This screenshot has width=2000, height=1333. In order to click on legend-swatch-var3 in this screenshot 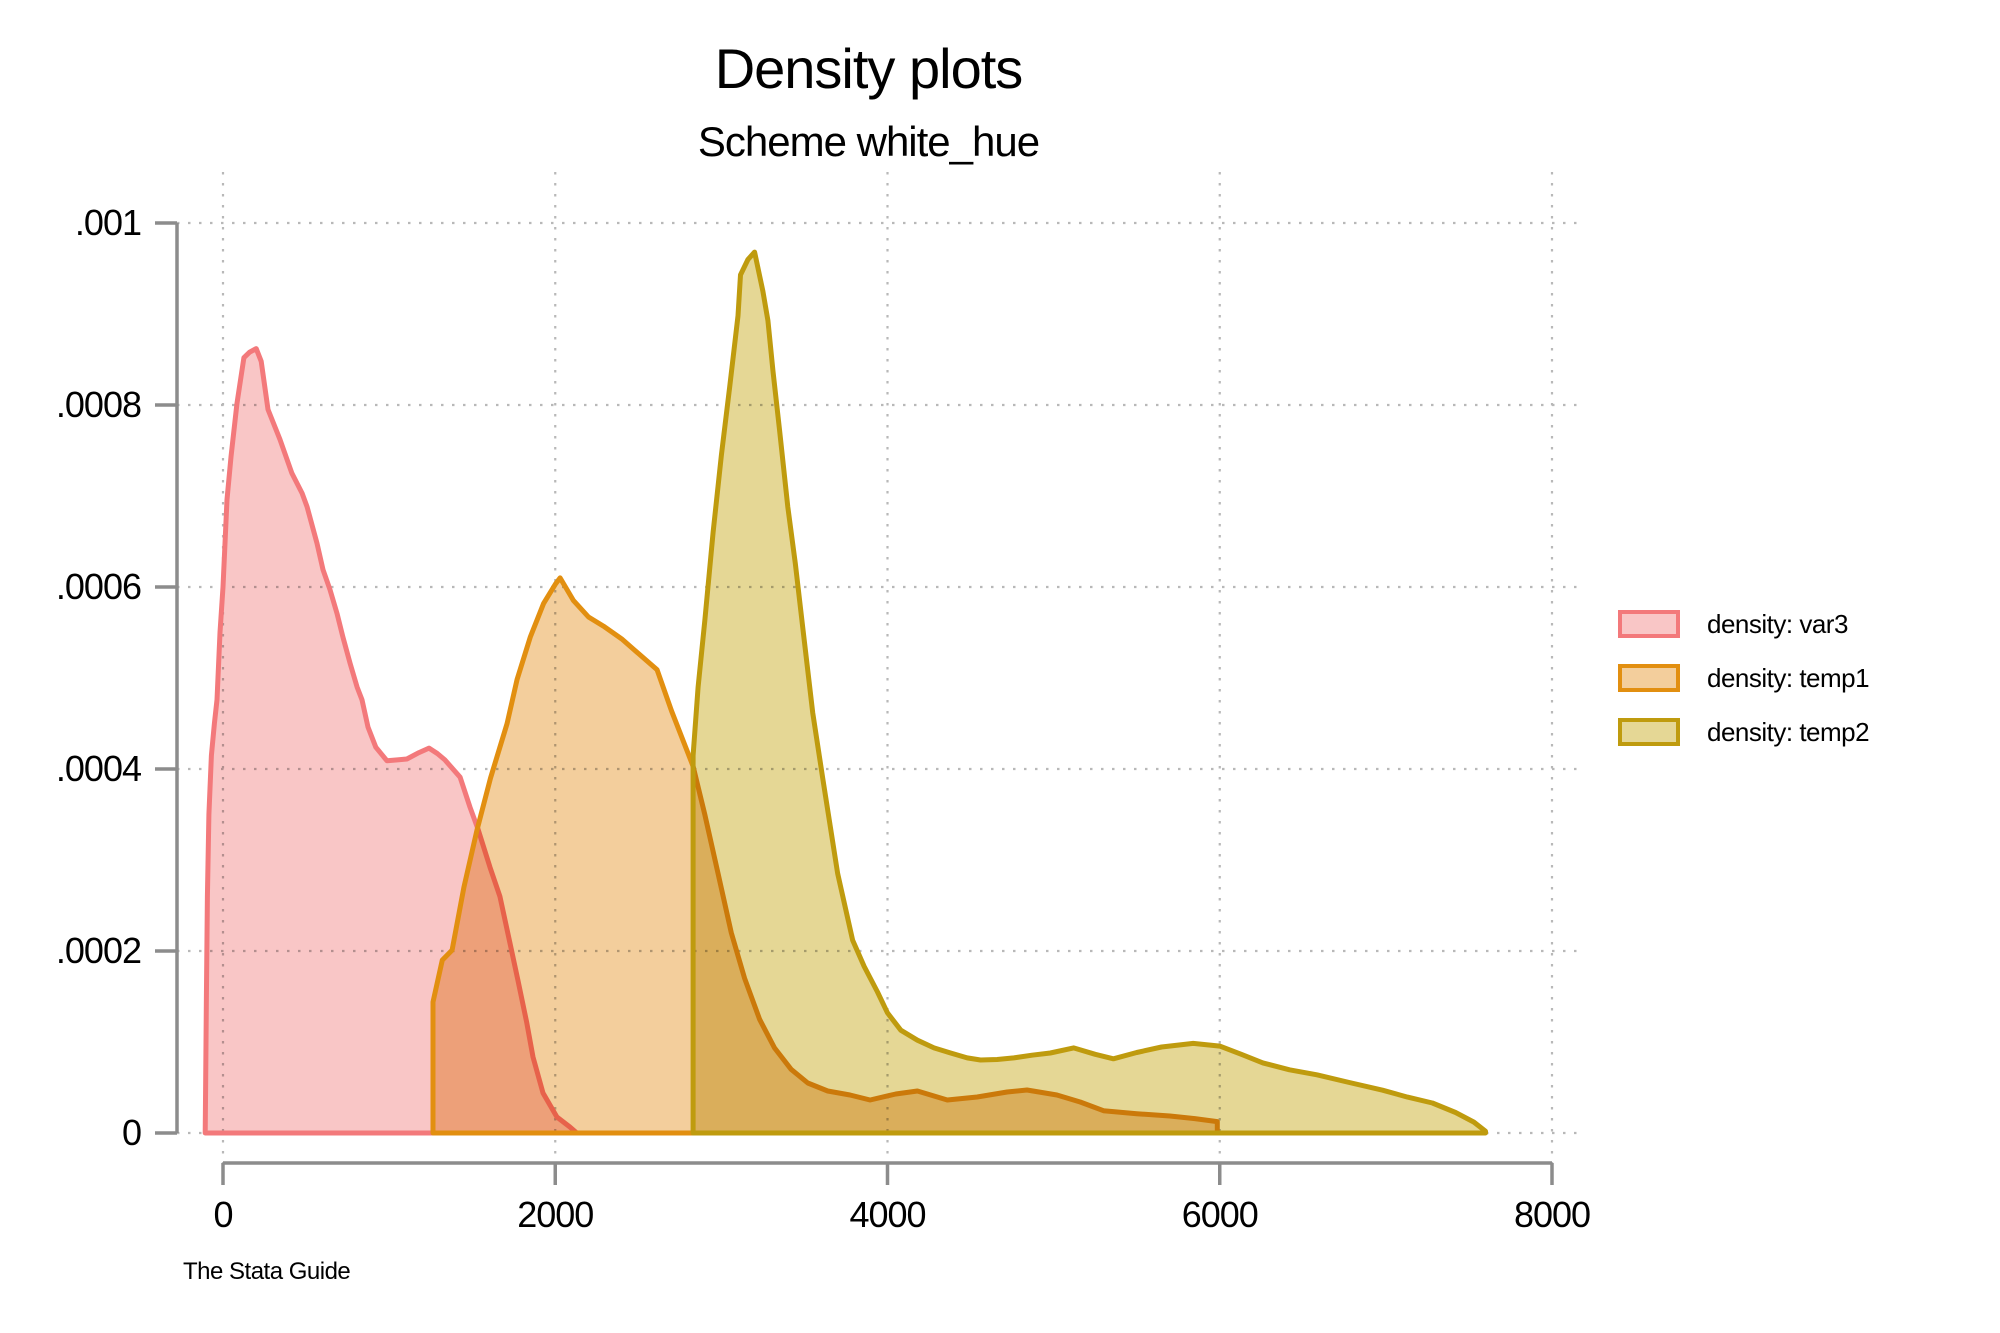, I will do `click(1649, 624)`.